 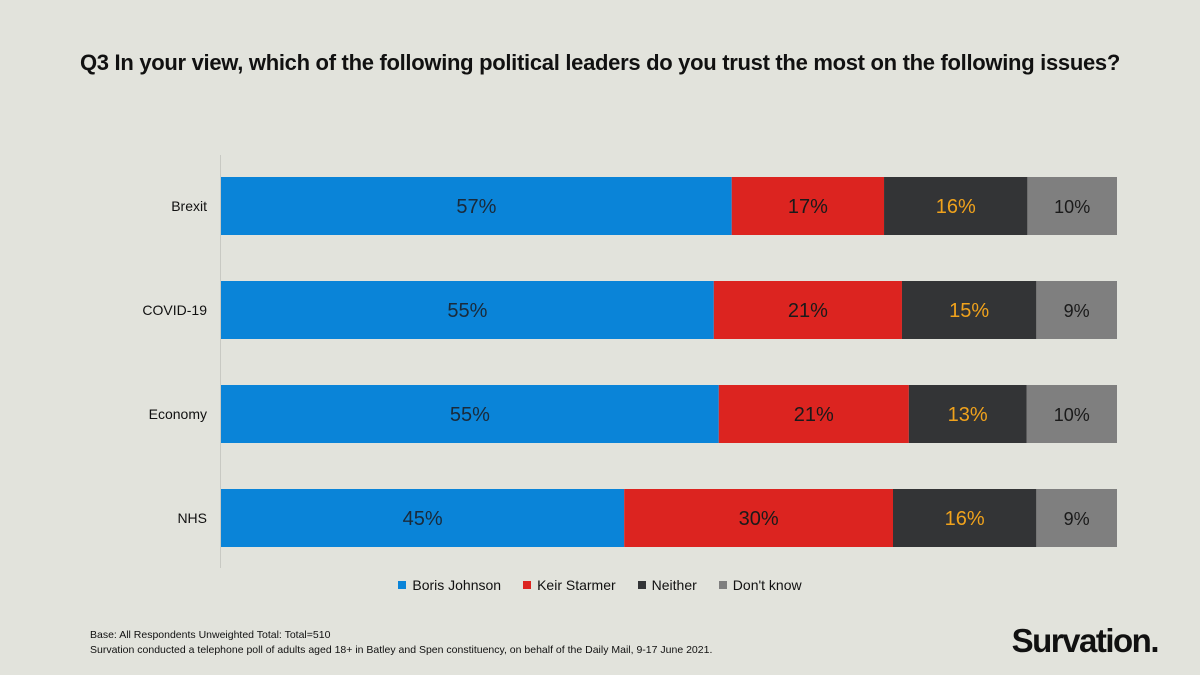 I want to click on data-label-neither-brexit: 16%, so click(x=956, y=207).